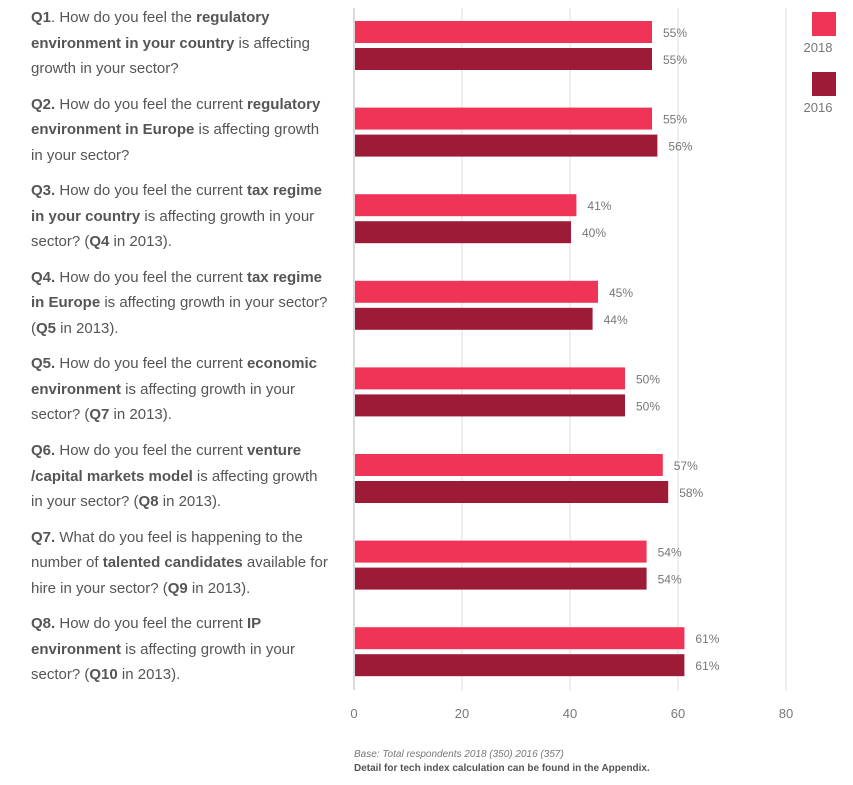 Image resolution: width=853 pixels, height=785 pixels. I want to click on bar-2016-Q3, so click(463, 232).